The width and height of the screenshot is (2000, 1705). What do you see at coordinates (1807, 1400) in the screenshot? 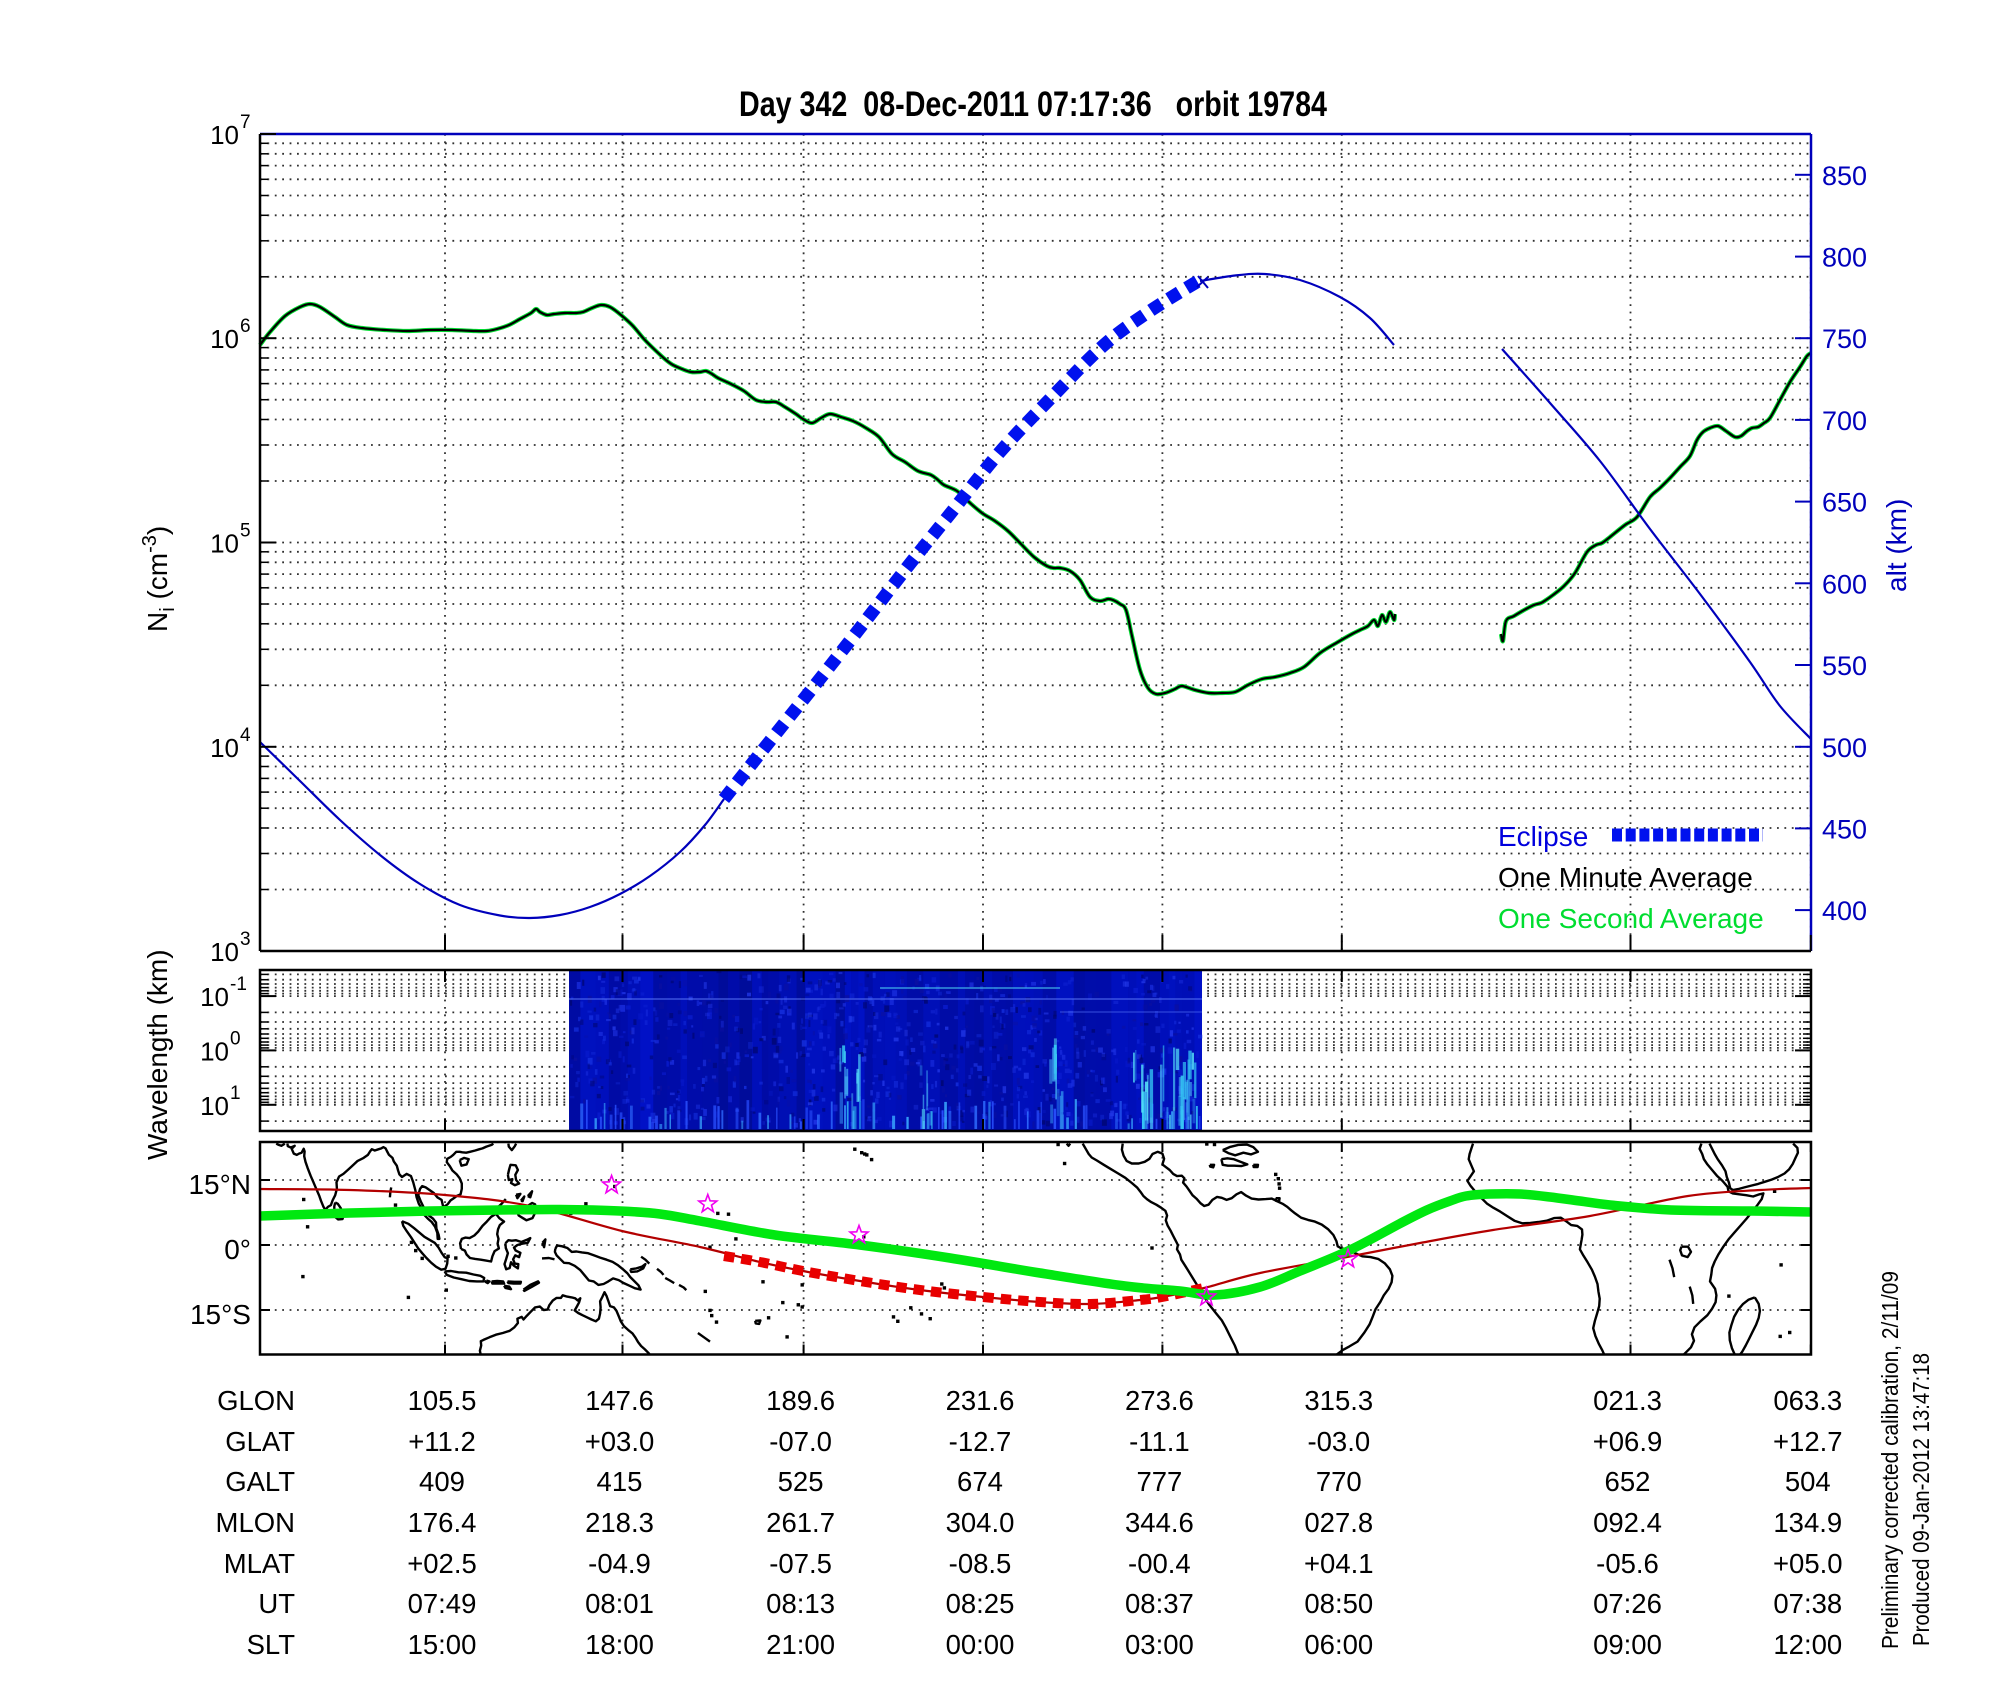
I see `svg-text: 063.3` at bounding box center [1807, 1400].